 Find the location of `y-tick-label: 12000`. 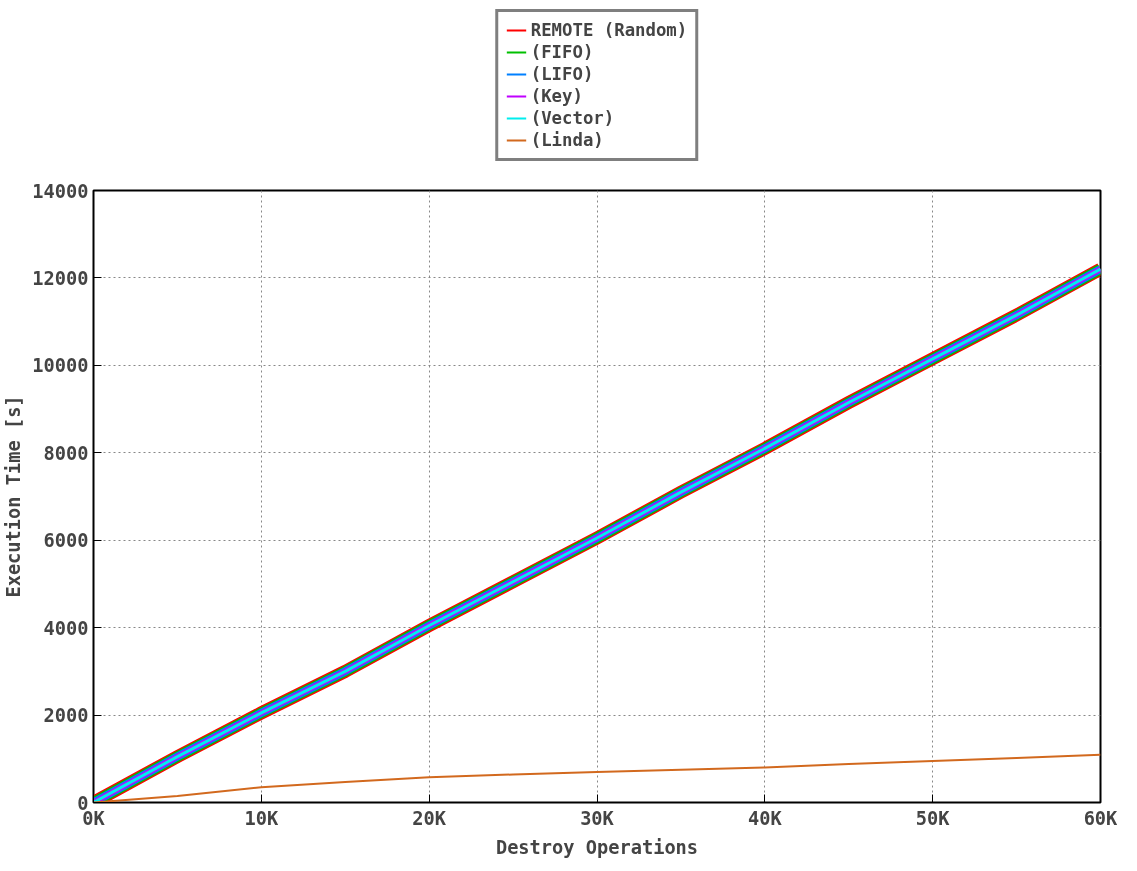

y-tick-label: 12000 is located at coordinates (60, 278).